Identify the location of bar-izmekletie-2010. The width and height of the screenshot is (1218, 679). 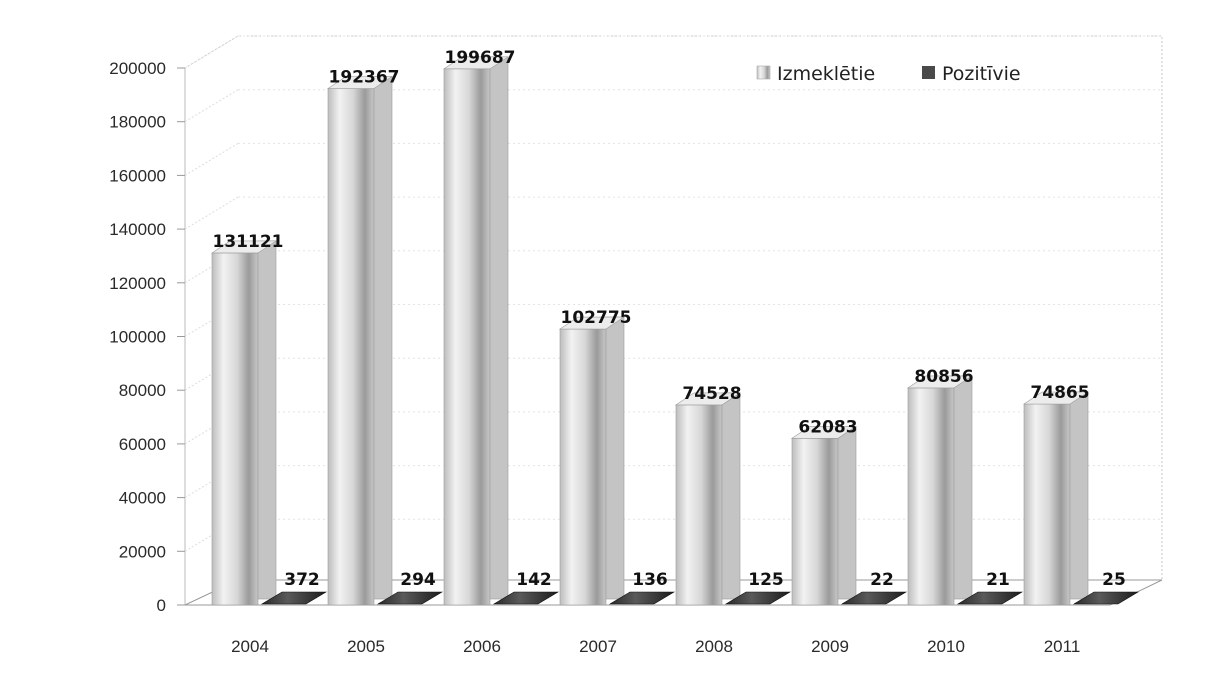
(940, 490).